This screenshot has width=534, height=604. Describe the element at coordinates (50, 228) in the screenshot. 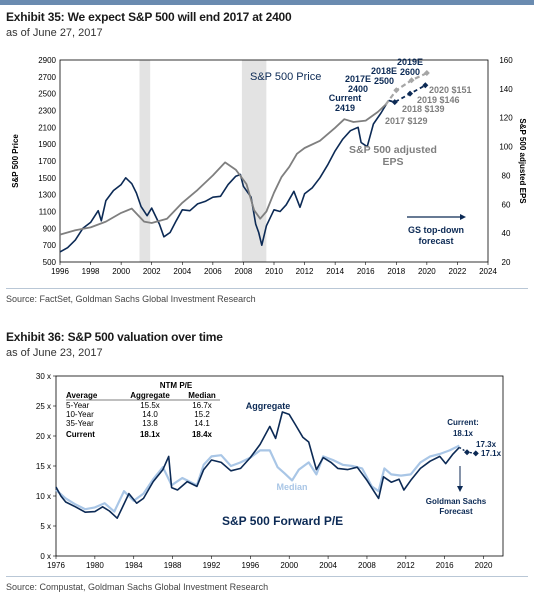

I see `y-left-tick-label: 900` at that location.